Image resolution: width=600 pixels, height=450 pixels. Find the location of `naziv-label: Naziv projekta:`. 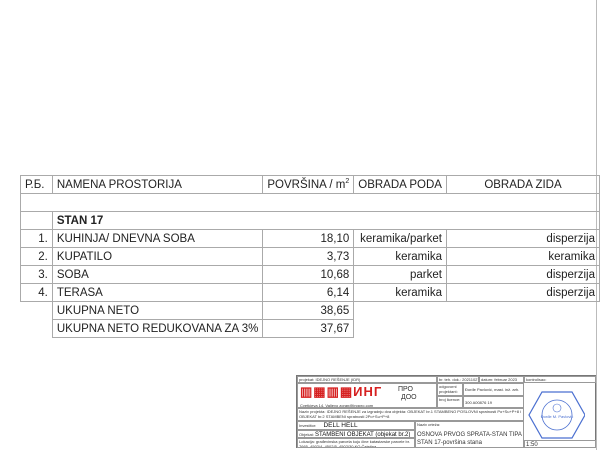

naziv-label: Naziv projekta: is located at coordinates (312, 411).